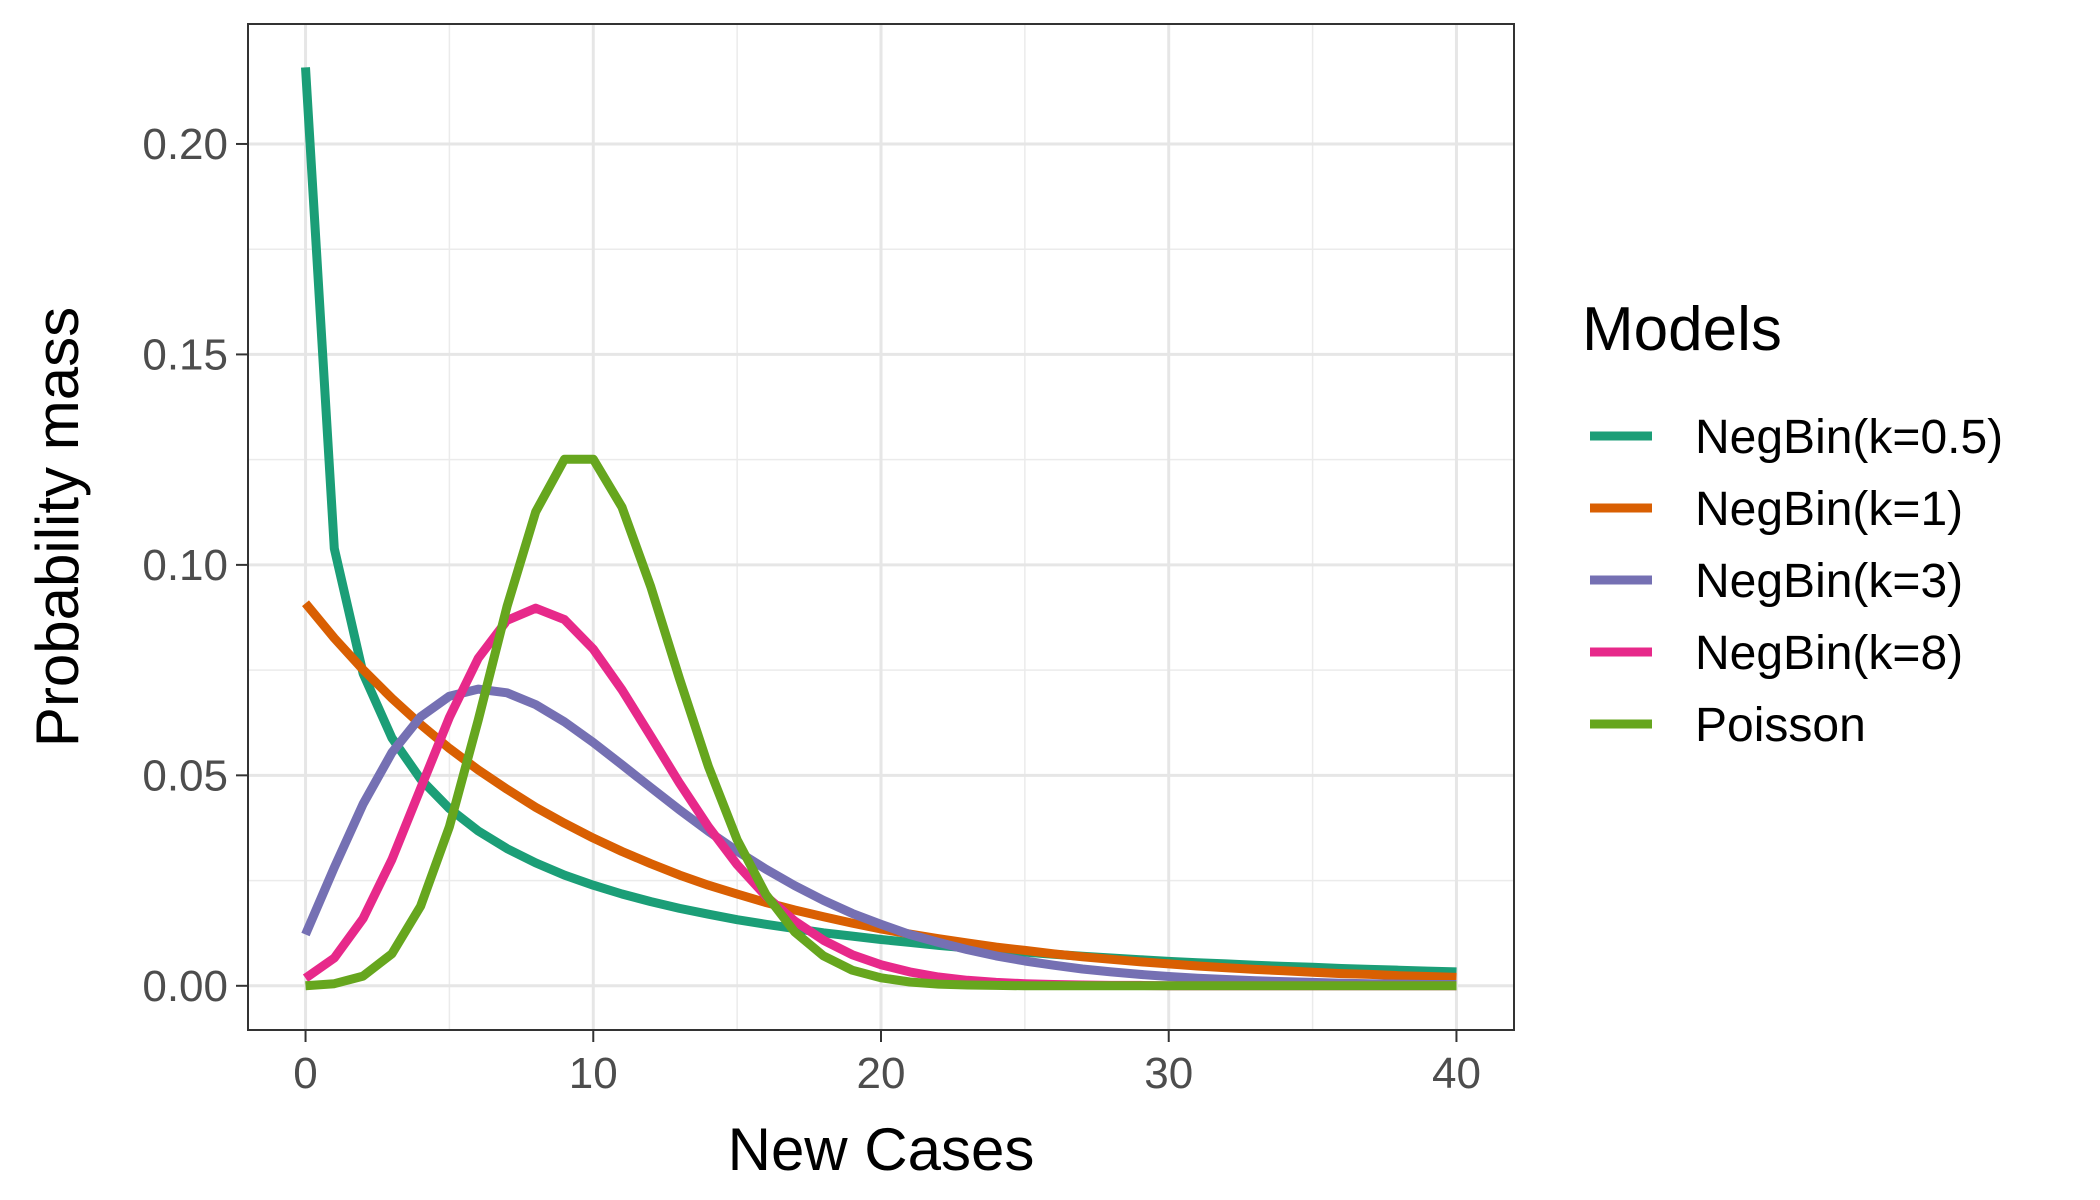  Describe the element at coordinates (1682, 329) in the screenshot. I see `legend-title: Models` at that location.